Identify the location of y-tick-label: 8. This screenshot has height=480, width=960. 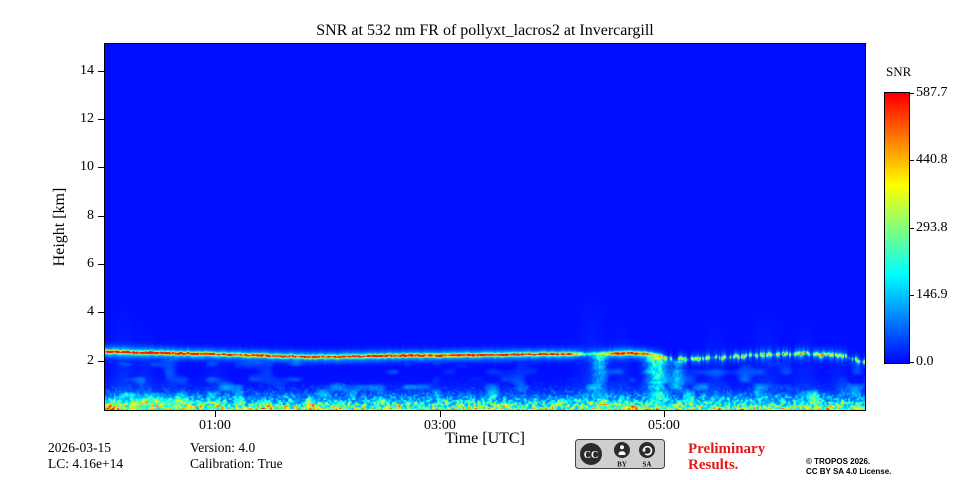
(90, 215).